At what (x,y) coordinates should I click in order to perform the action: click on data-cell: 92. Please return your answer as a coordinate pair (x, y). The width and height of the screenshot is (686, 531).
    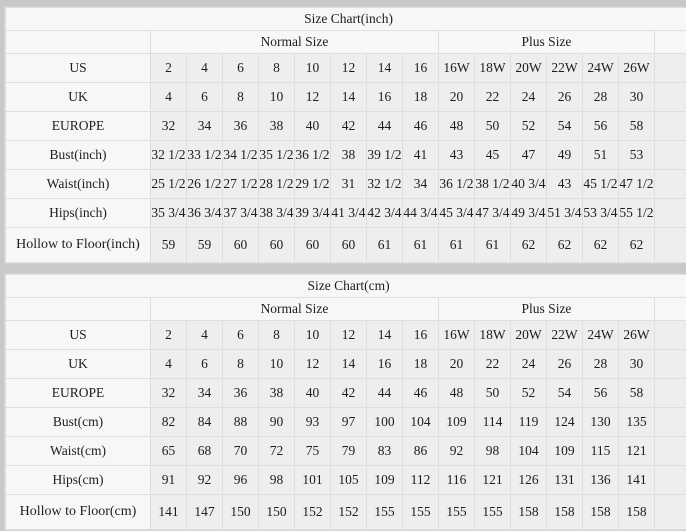
    Looking at the image, I should click on (457, 451).